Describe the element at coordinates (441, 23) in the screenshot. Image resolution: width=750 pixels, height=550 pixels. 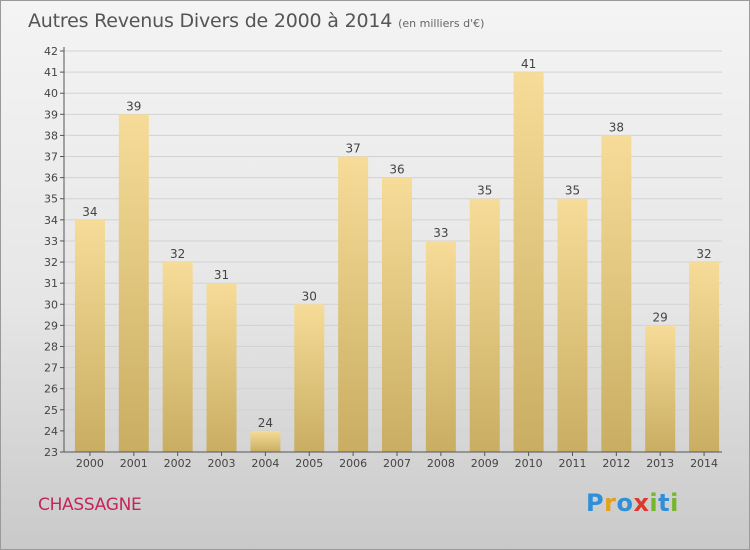
I see `chart-subtitle: (en milliers d'€)` at that location.